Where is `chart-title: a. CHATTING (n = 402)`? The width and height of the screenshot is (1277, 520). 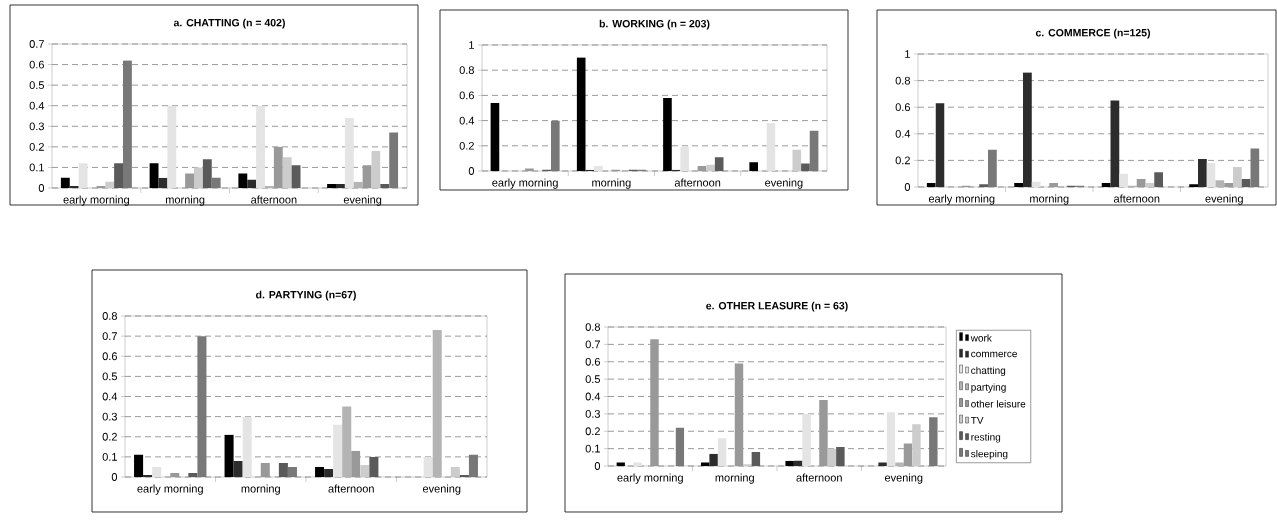
chart-title: a. CHATTING (n = 402) is located at coordinates (229, 23).